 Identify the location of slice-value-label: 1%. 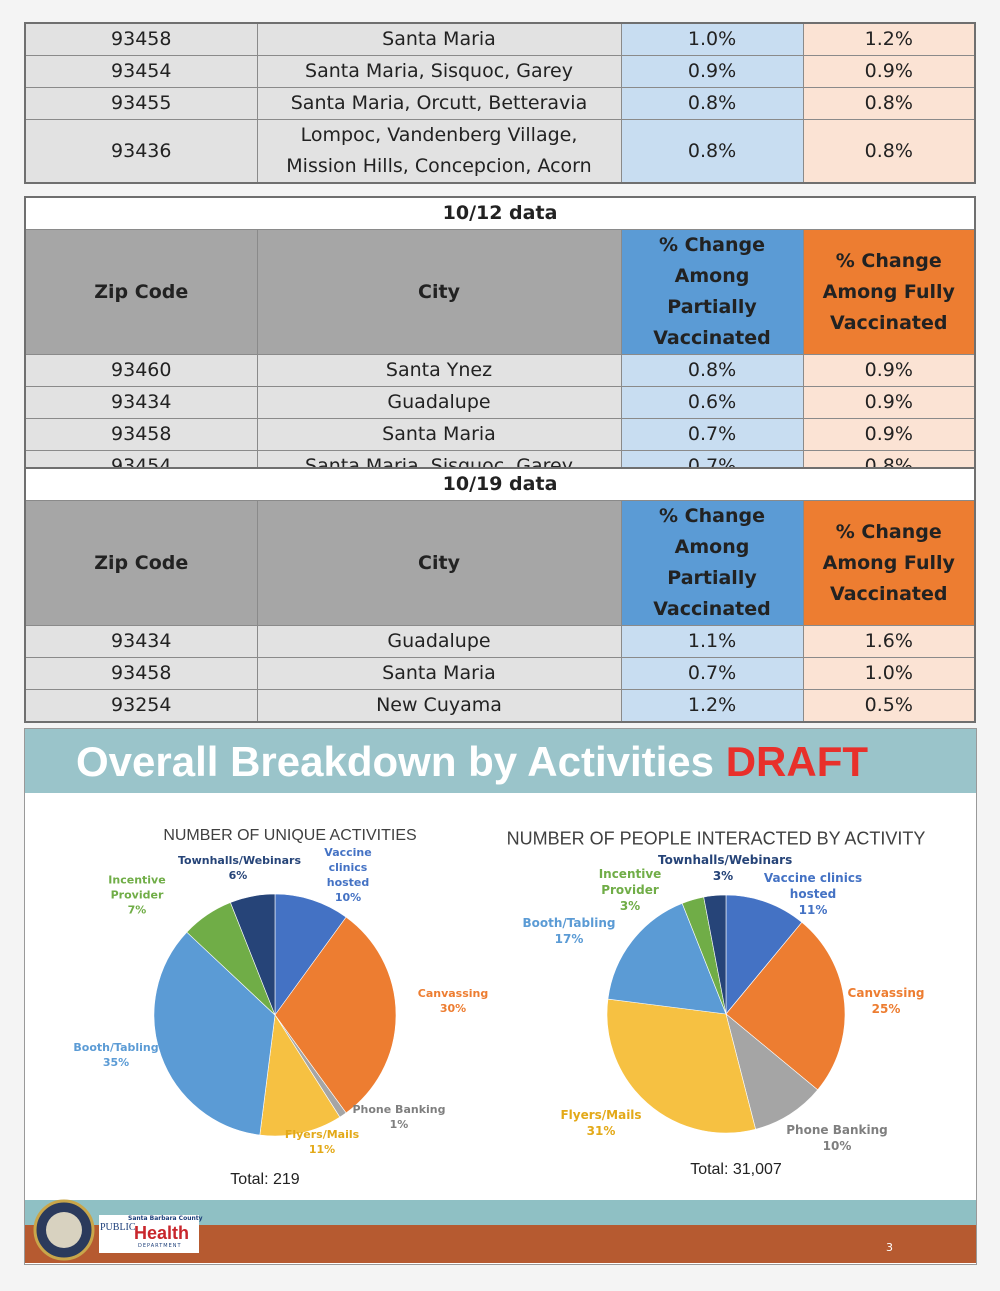
(399, 1124).